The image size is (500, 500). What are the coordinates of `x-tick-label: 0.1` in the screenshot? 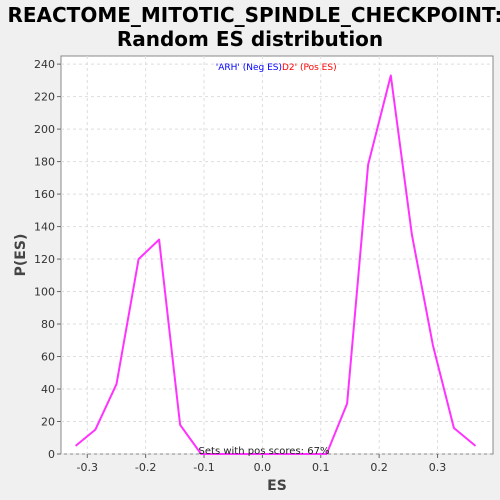 It's located at (321, 467).